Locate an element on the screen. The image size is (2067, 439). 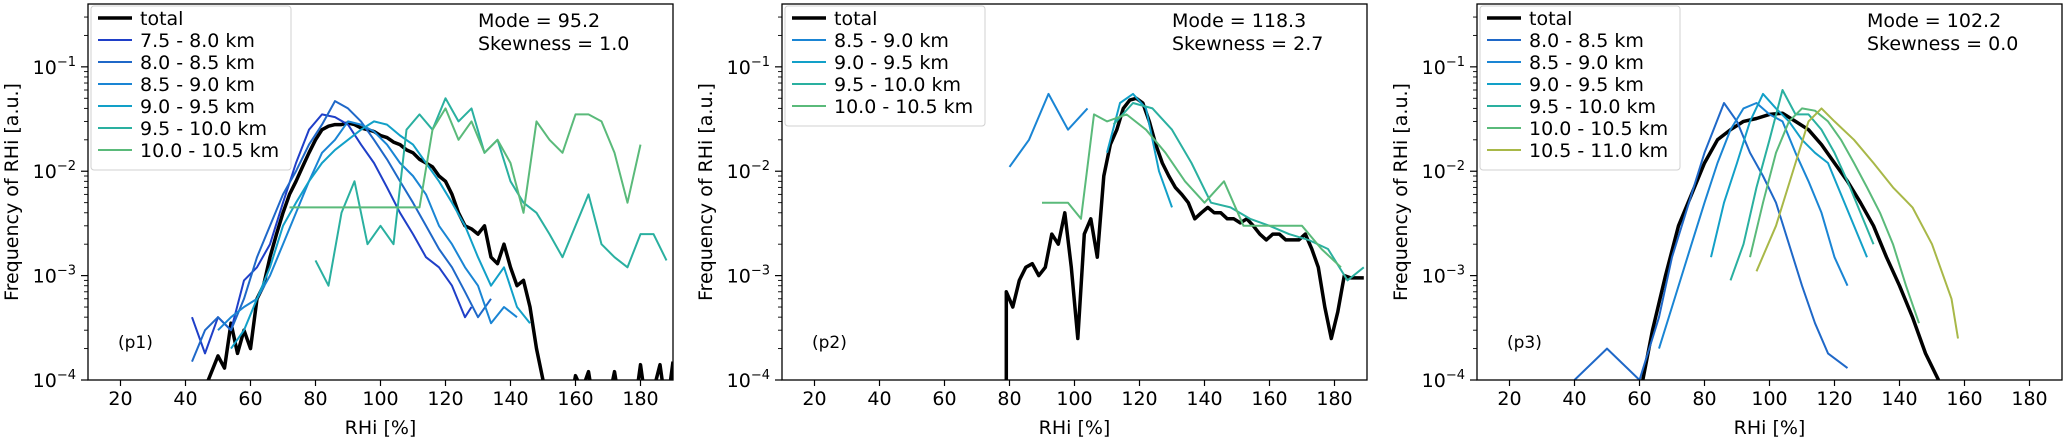
panel-label: (p2) is located at coordinates (829, 343).